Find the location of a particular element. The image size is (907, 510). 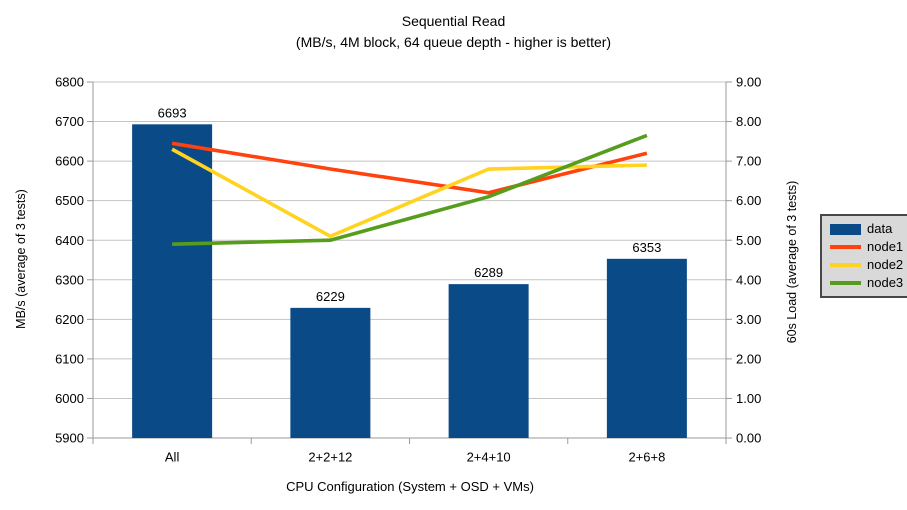

right-axis-tick-label: 2.00 is located at coordinates (748, 358).